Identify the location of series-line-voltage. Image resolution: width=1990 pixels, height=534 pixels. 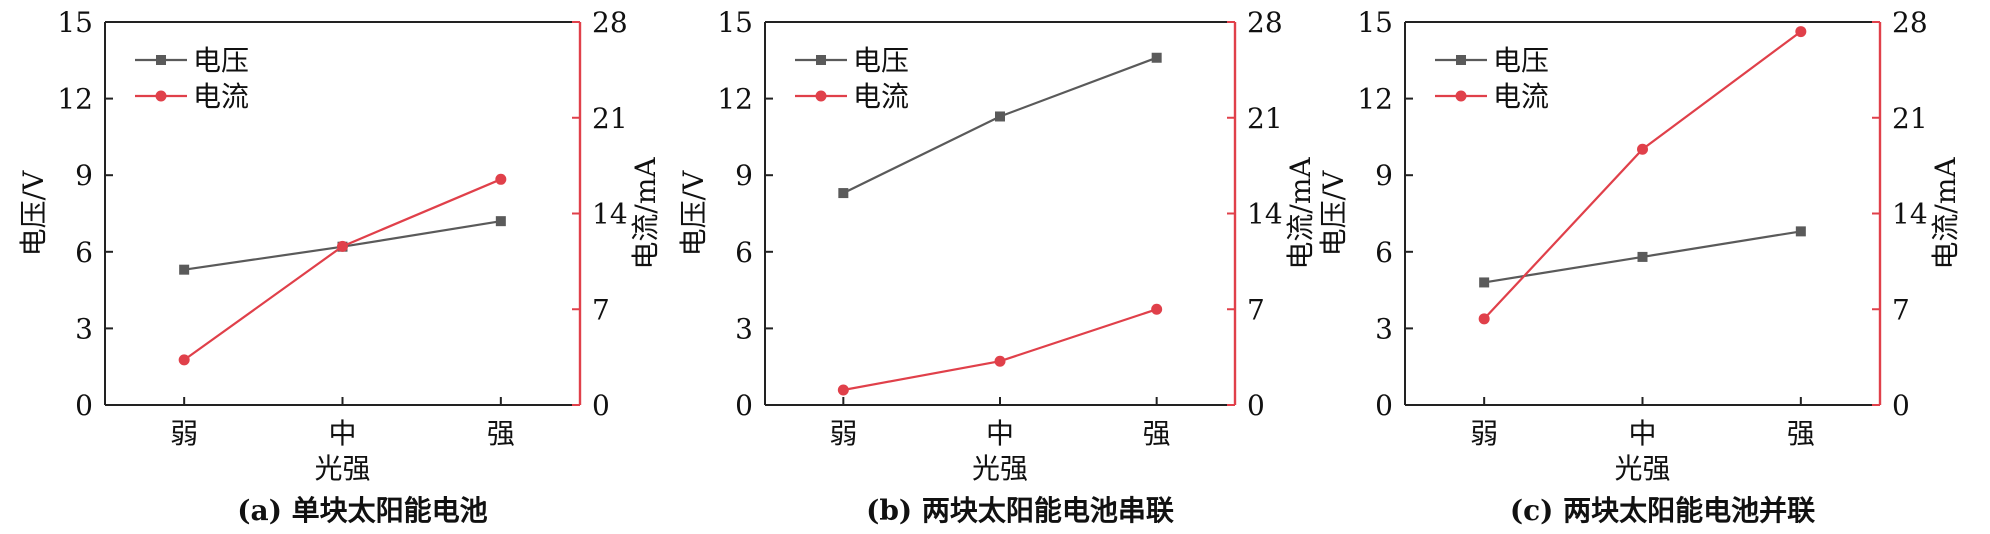
(1000, 125).